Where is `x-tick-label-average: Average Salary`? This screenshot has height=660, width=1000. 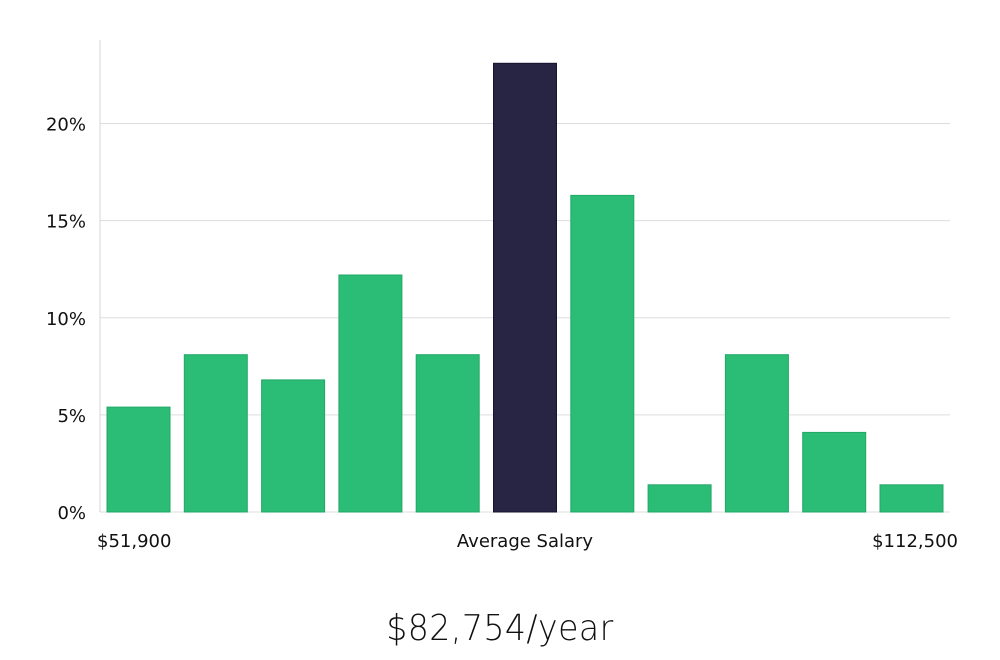
x-tick-label-average: Average Salary is located at coordinates (525, 541).